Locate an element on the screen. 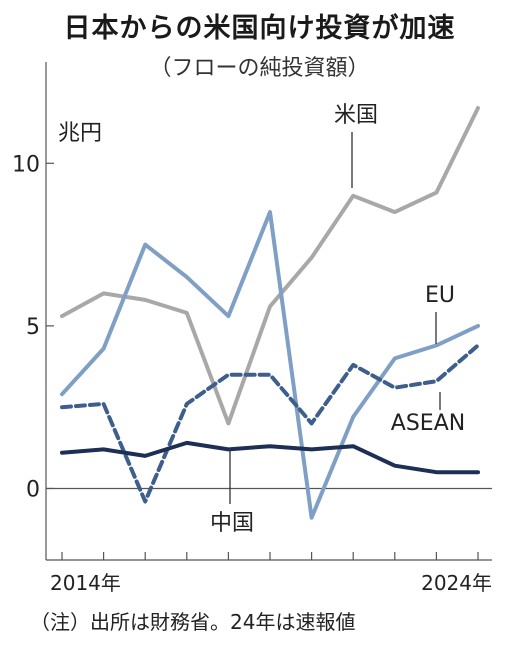 The height and width of the screenshot is (648, 519). chart-title: 日本からの米国向け投資が加速 is located at coordinates (259, 28).